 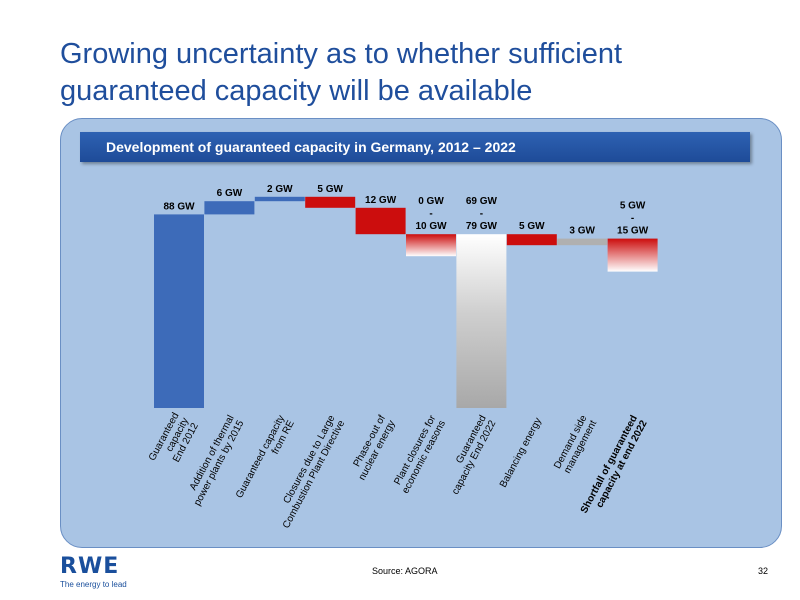 I want to click on value-label-7-3: 79 GW, so click(x=482, y=226).